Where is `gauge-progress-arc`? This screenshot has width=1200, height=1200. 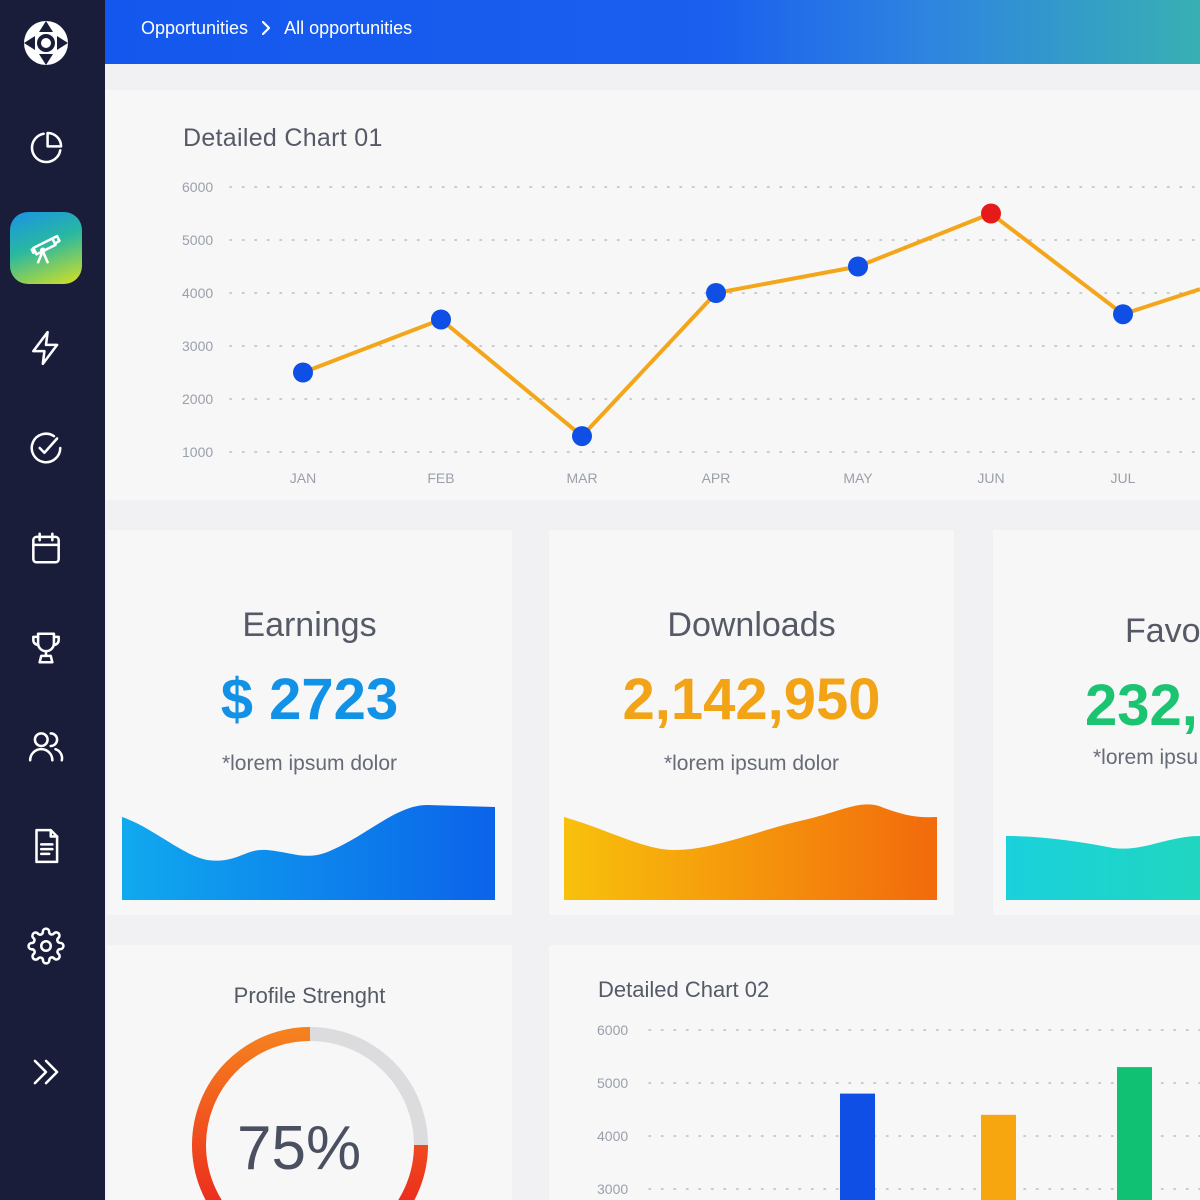
gauge-progress-arc is located at coordinates (310, 1113).